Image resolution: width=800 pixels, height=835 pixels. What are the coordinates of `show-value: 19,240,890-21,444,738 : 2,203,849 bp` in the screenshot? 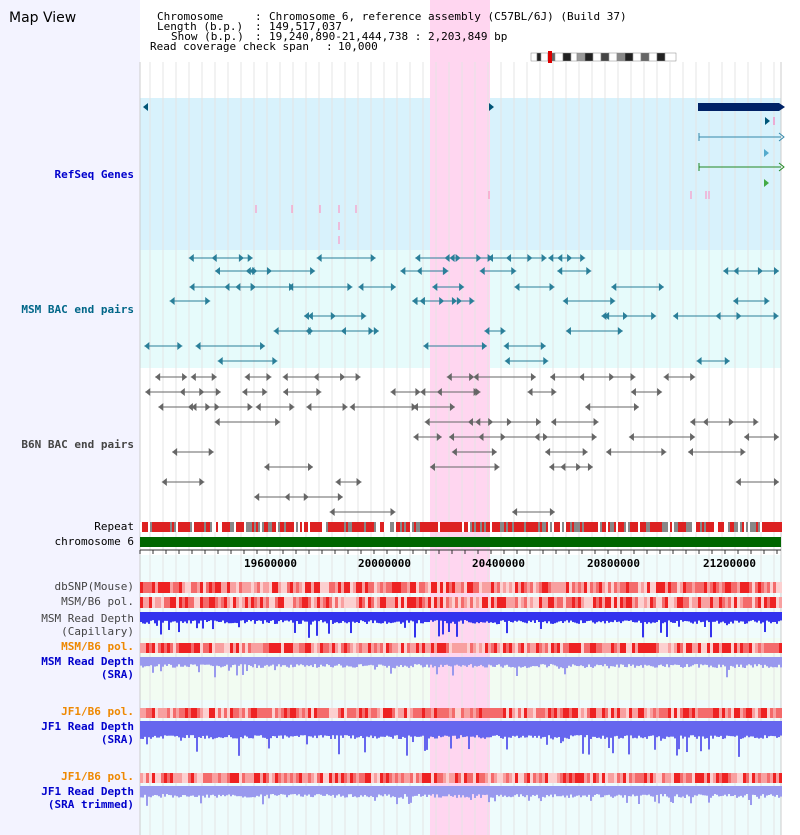 It's located at (388, 36).